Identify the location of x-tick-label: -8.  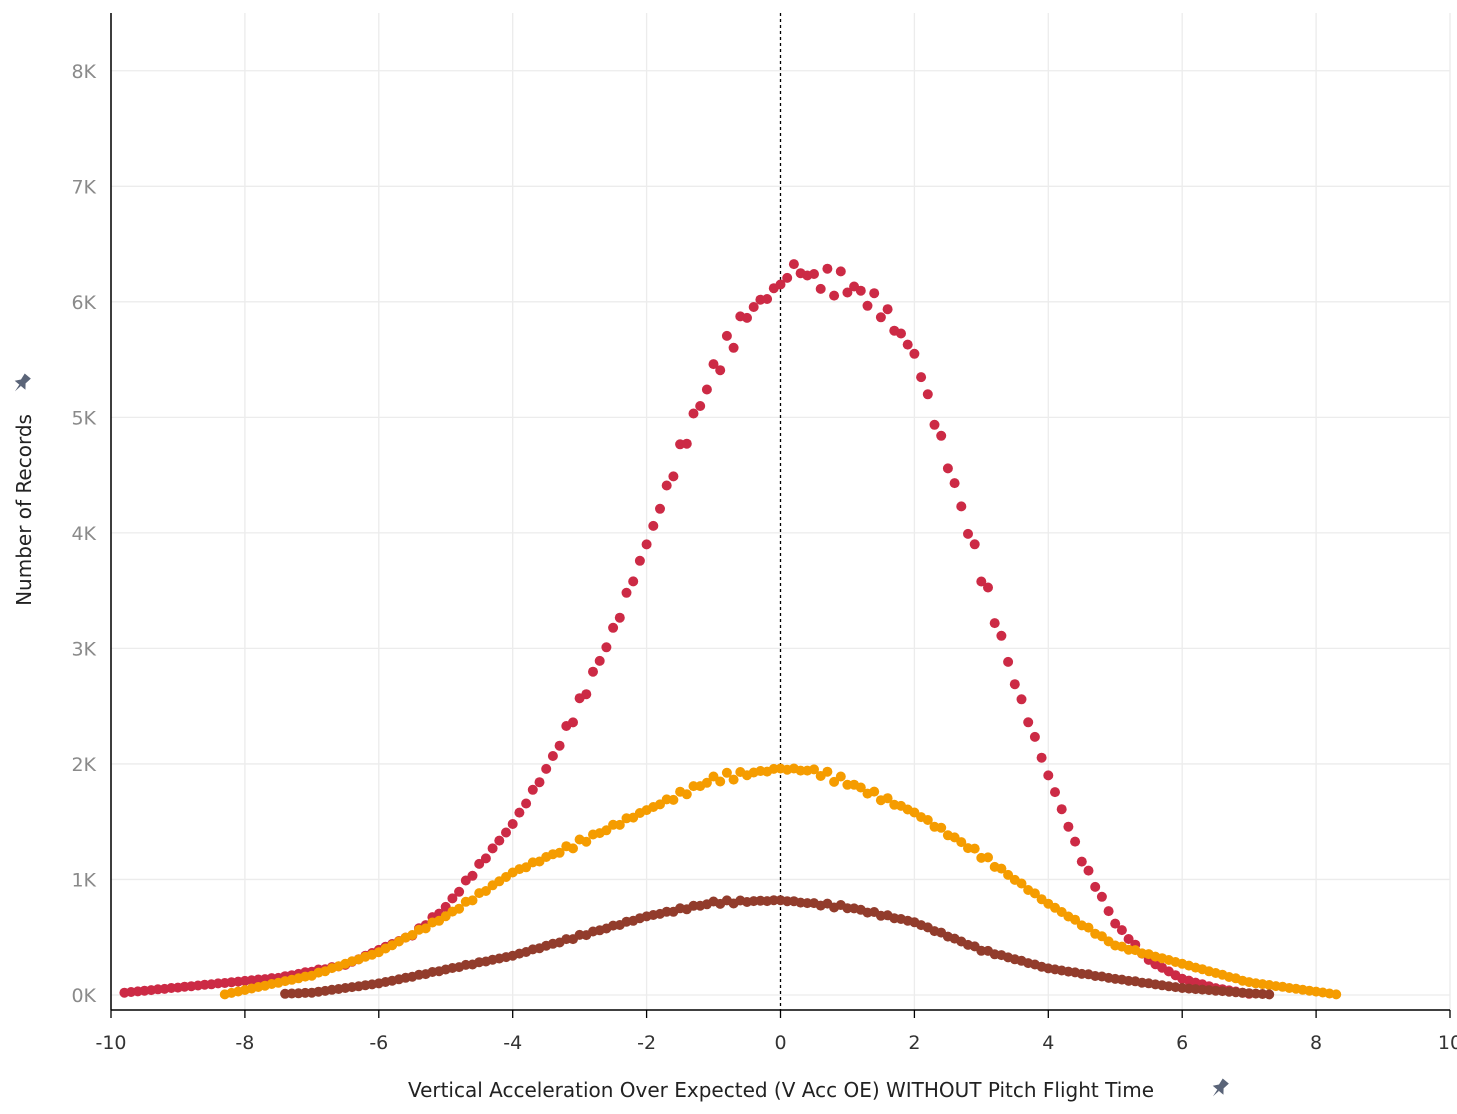
(244, 1043).